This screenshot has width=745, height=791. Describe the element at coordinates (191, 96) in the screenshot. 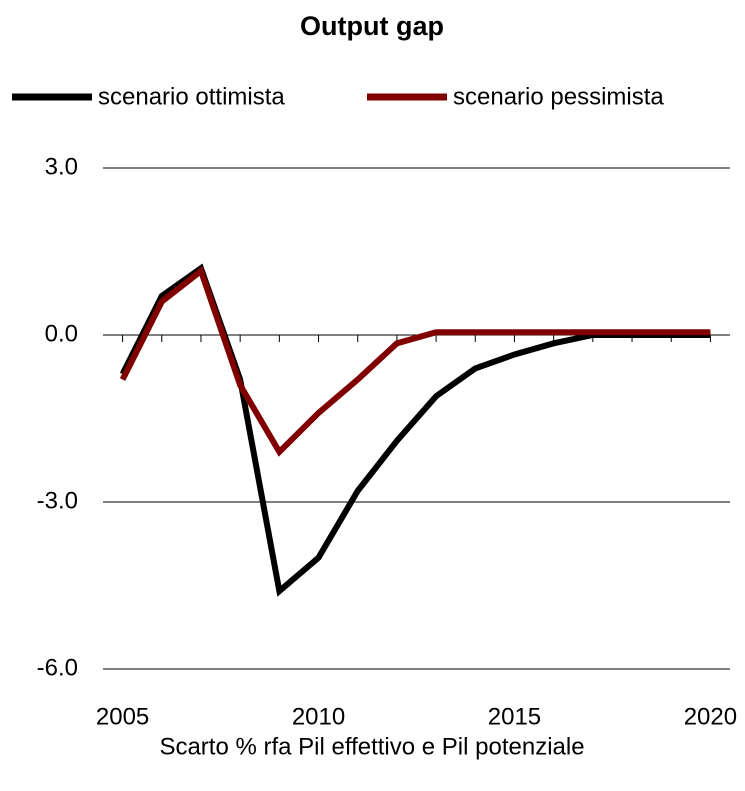

I see `legend-label: scenario ottimista` at that location.